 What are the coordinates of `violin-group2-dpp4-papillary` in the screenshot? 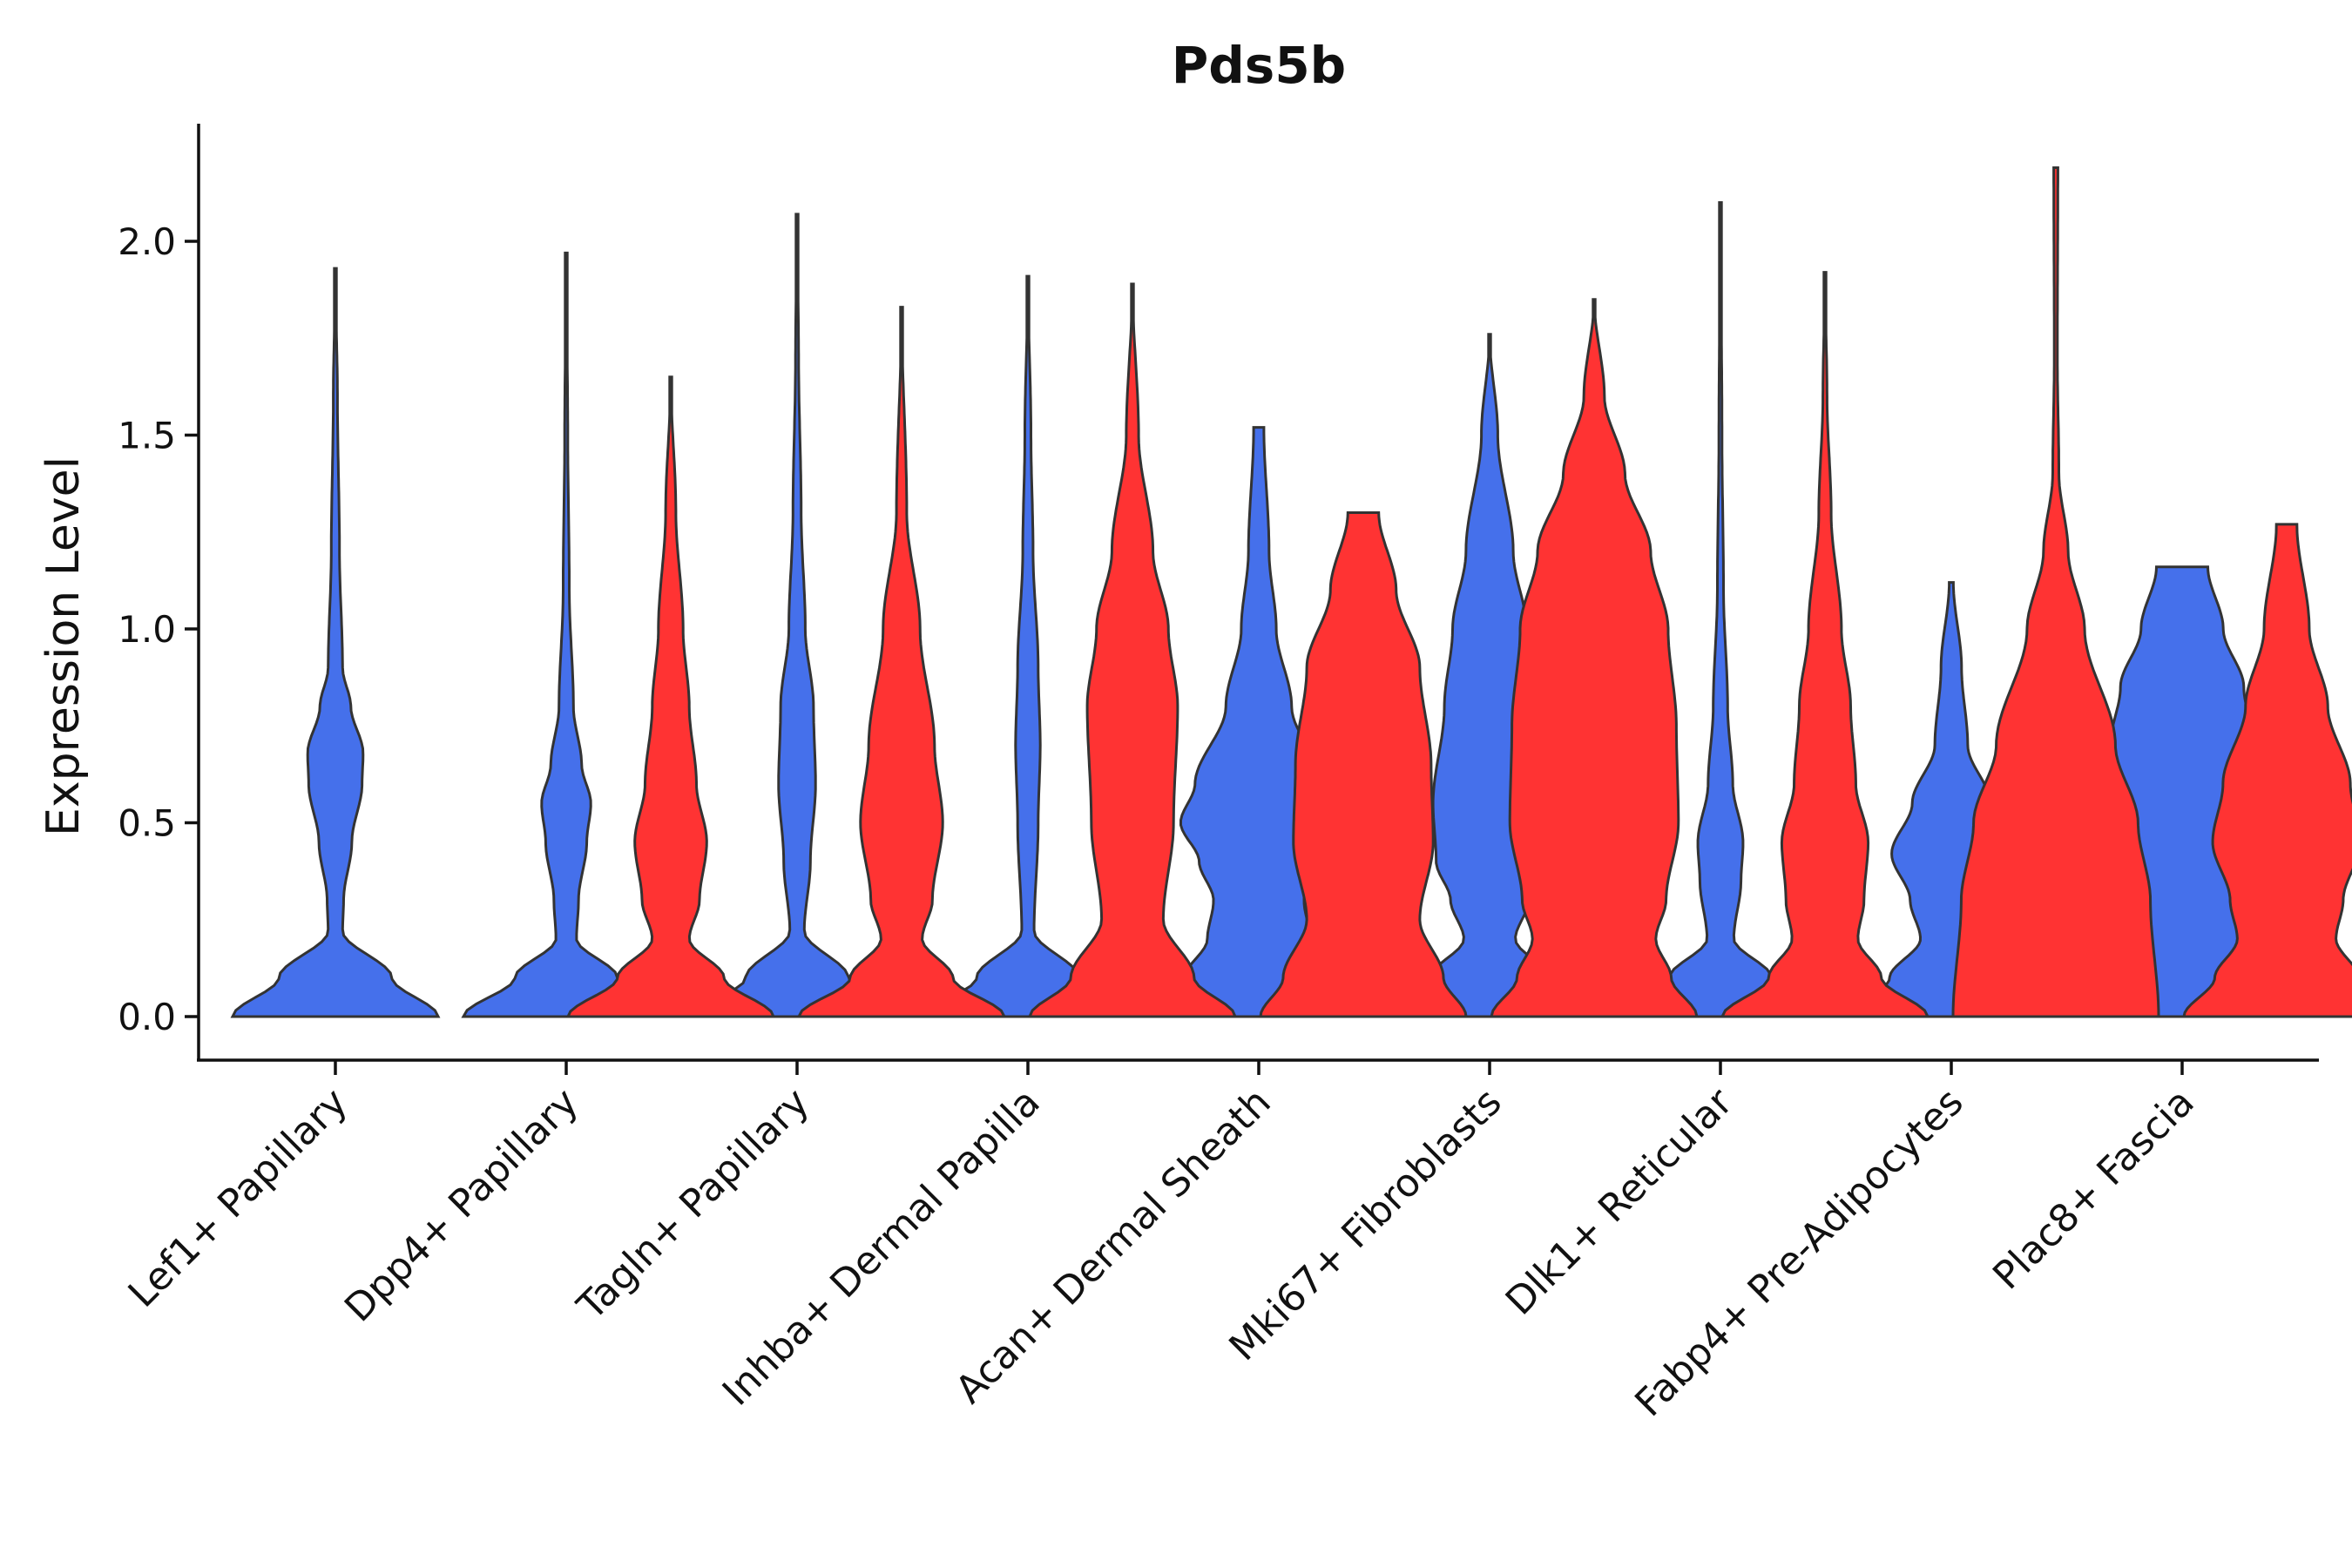 It's located at (670, 697).